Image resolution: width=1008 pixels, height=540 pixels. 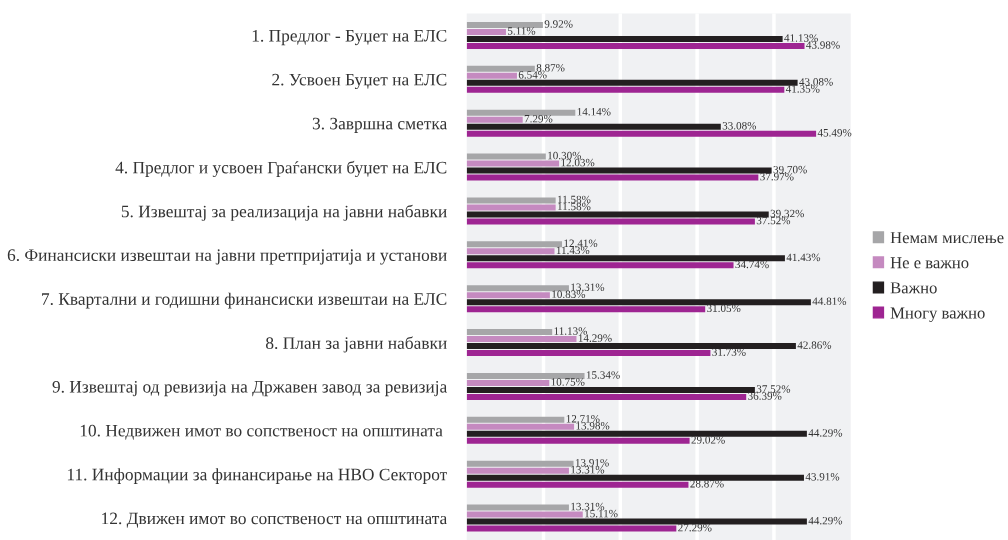 What do you see at coordinates (356, 344) in the screenshot?
I see `y-tick-label: 8. План за јавни набавки` at bounding box center [356, 344].